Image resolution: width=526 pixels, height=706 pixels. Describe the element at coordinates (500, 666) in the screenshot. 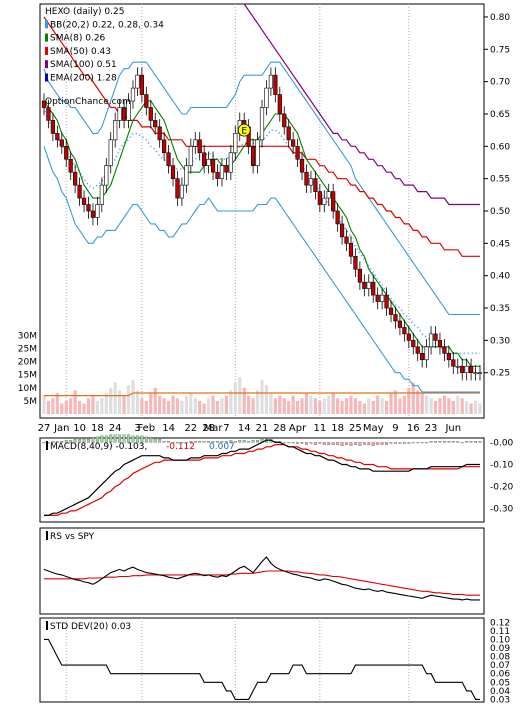

I see `stddev-tick-label: 0.07` at that location.